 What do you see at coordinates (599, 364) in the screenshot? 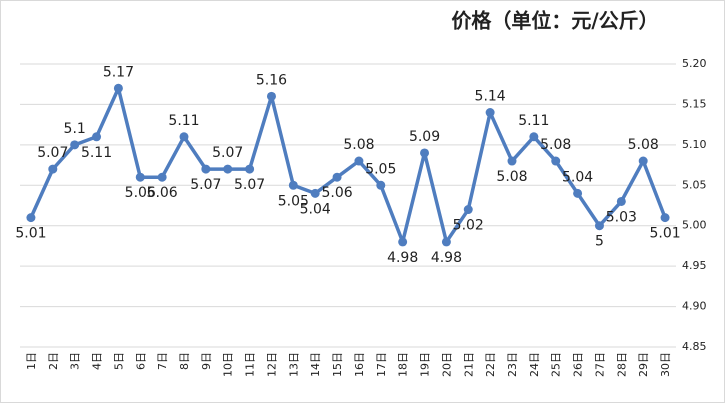
I see `x-tick-label: 27日` at bounding box center [599, 364].